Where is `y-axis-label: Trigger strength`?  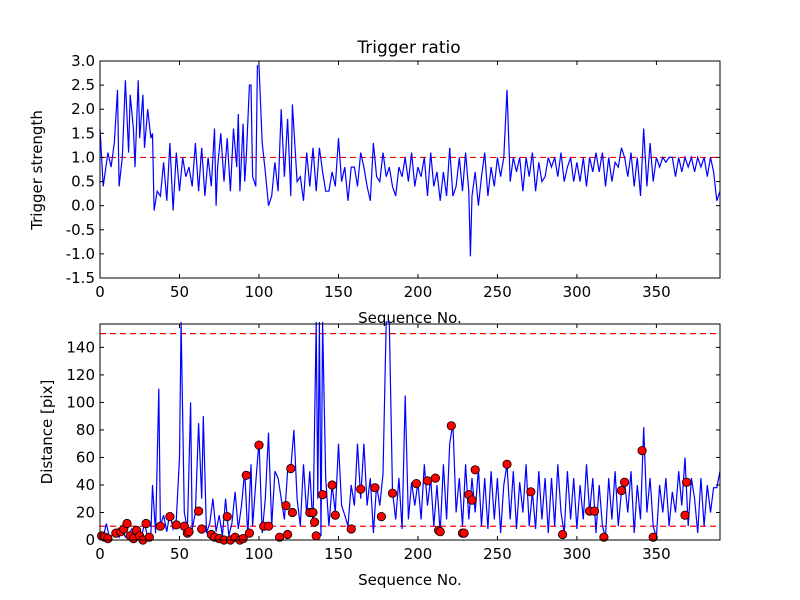
y-axis-label: Trigger strength is located at coordinates (37, 170).